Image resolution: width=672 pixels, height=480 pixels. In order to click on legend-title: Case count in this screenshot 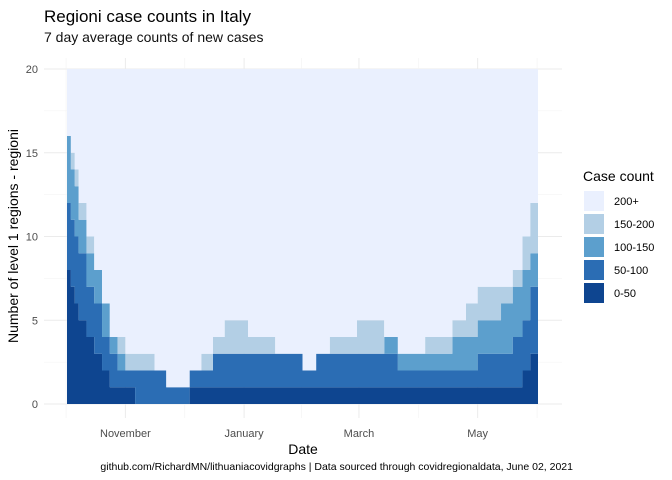, I will do `click(618, 176)`.